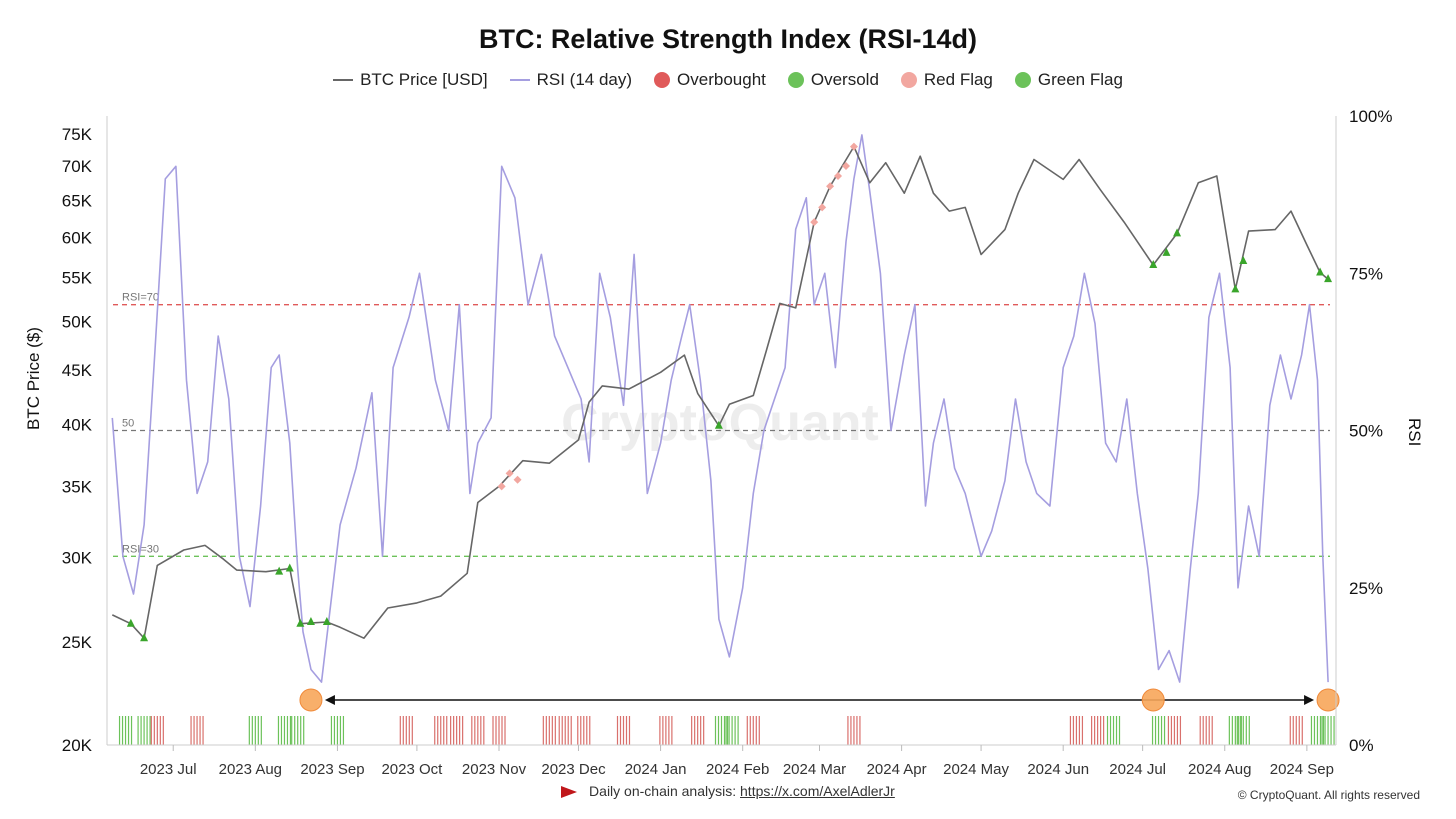 The width and height of the screenshot is (1456, 819). Describe the element at coordinates (976, 769) in the screenshot. I see `x-tick-label: 2024 May` at that location.